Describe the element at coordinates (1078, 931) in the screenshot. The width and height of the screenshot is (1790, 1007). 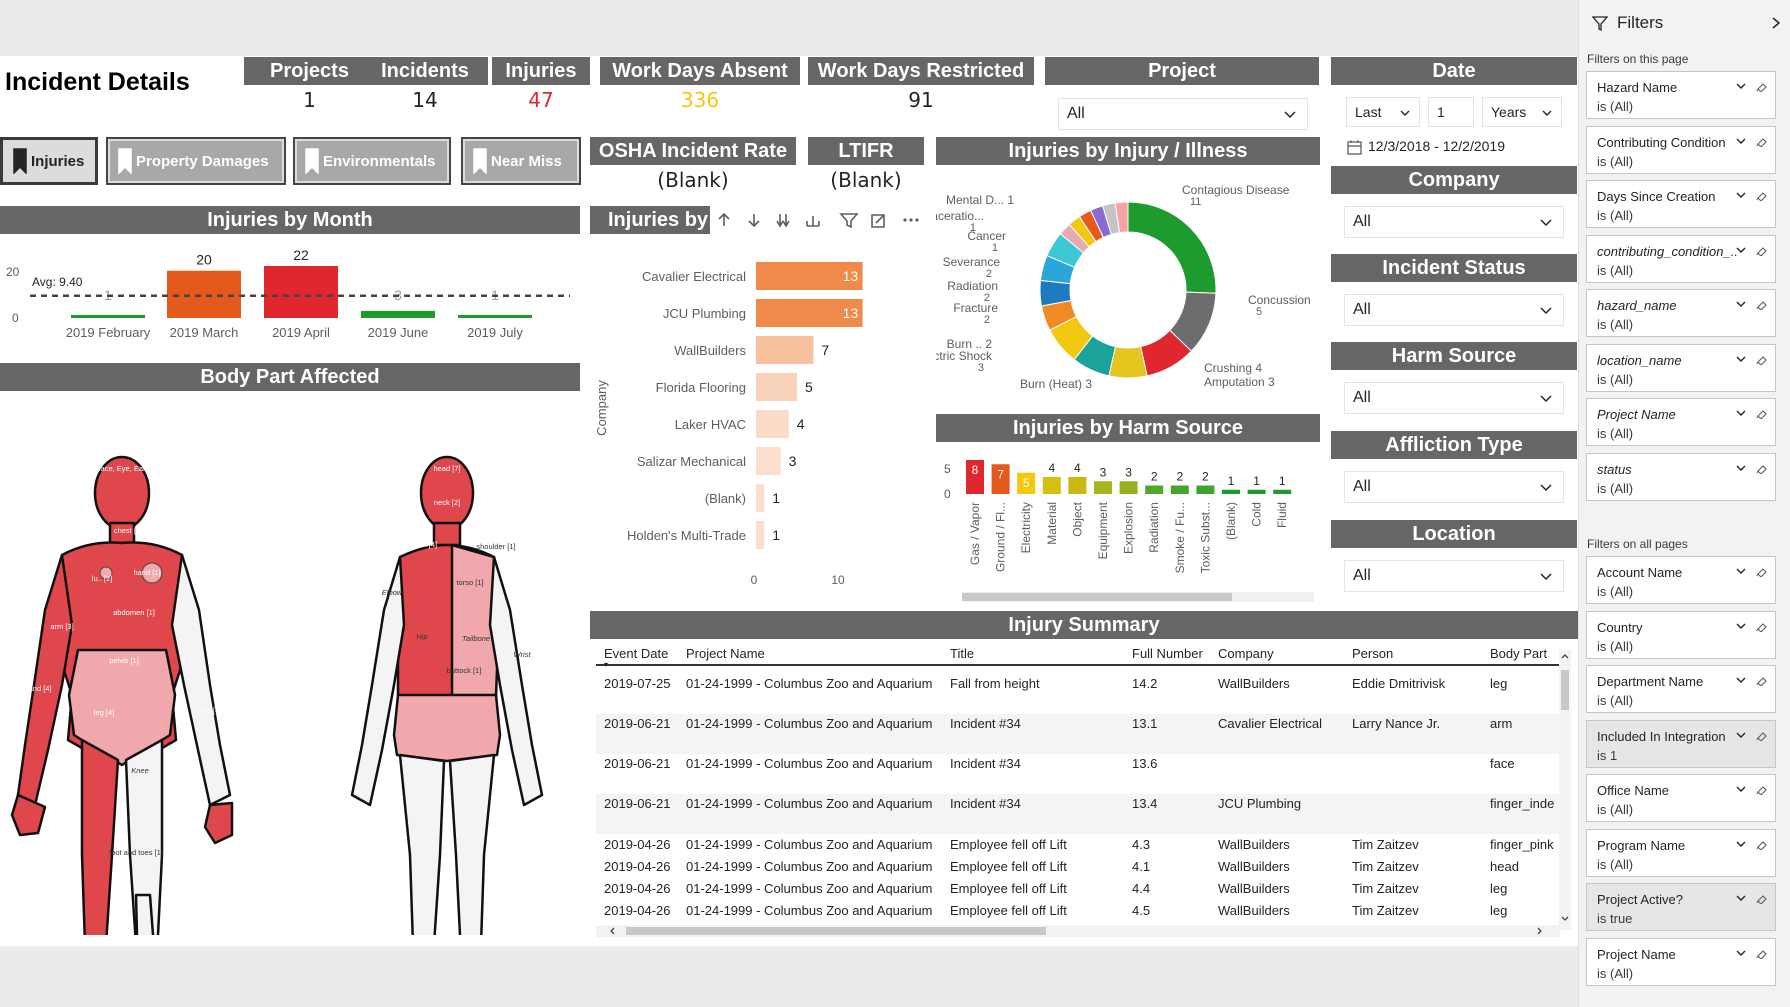
I see `horizontal-scrollbar` at that location.